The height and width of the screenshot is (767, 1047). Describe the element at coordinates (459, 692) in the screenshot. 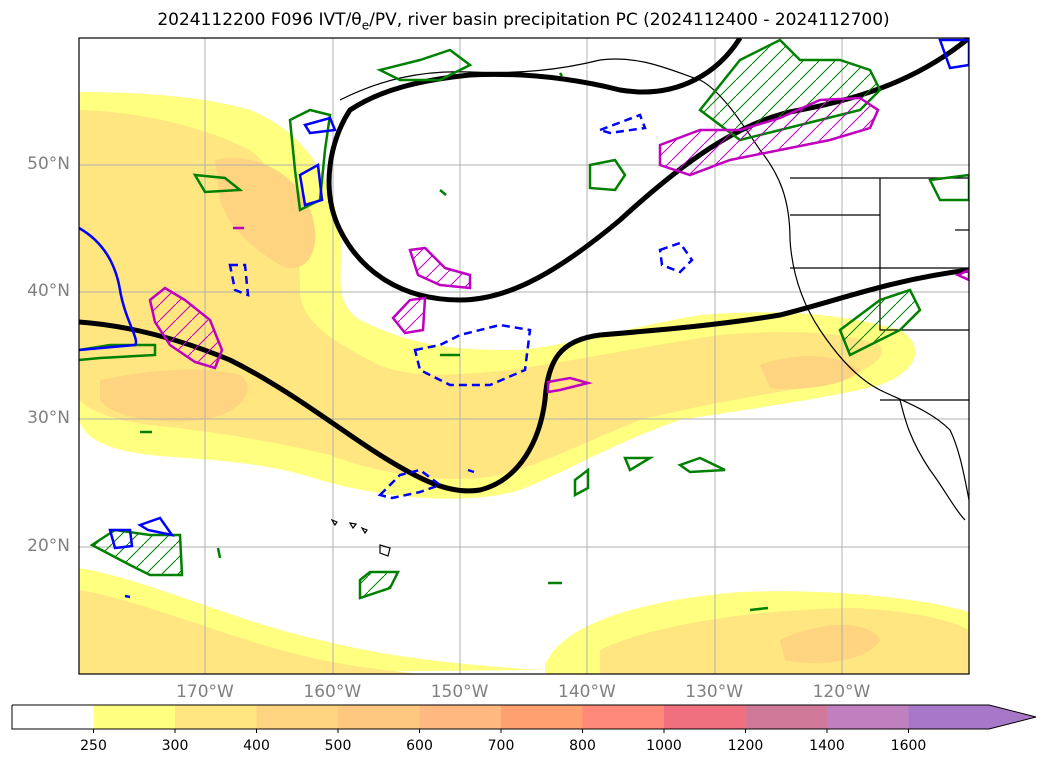

I see `lon-label: 150°W` at that location.